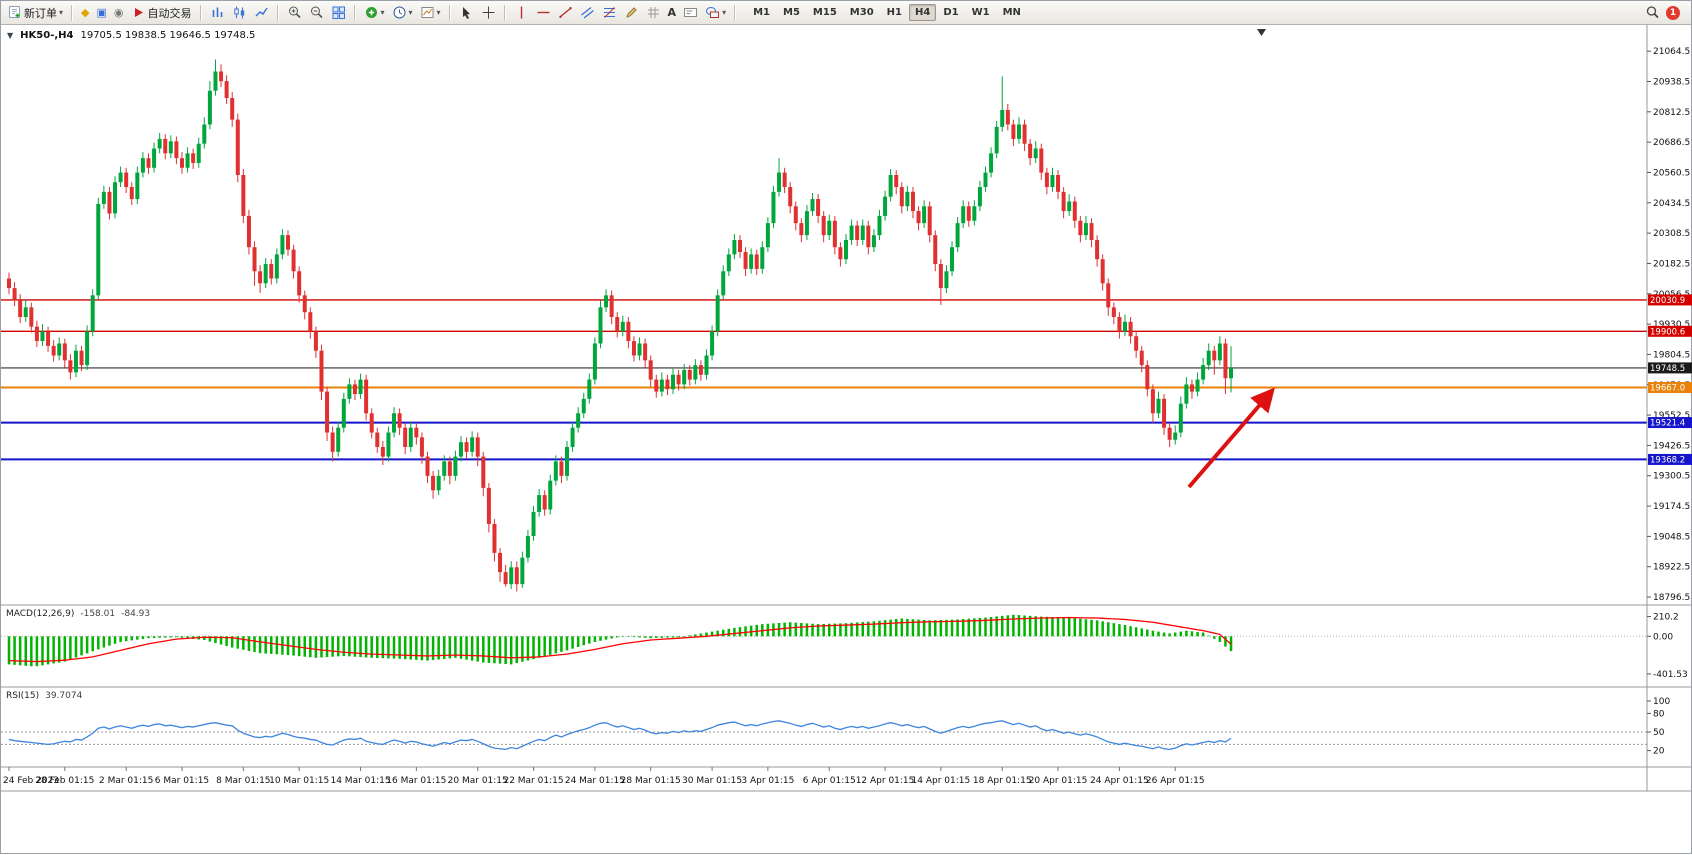  I want to click on svg-text: 20308.5, so click(1671, 234).